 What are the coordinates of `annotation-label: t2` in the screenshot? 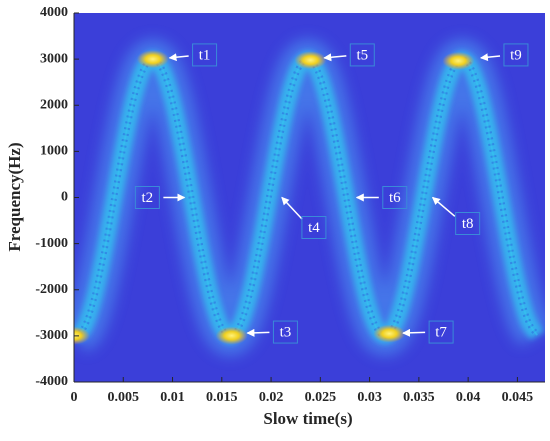 It's located at (148, 198).